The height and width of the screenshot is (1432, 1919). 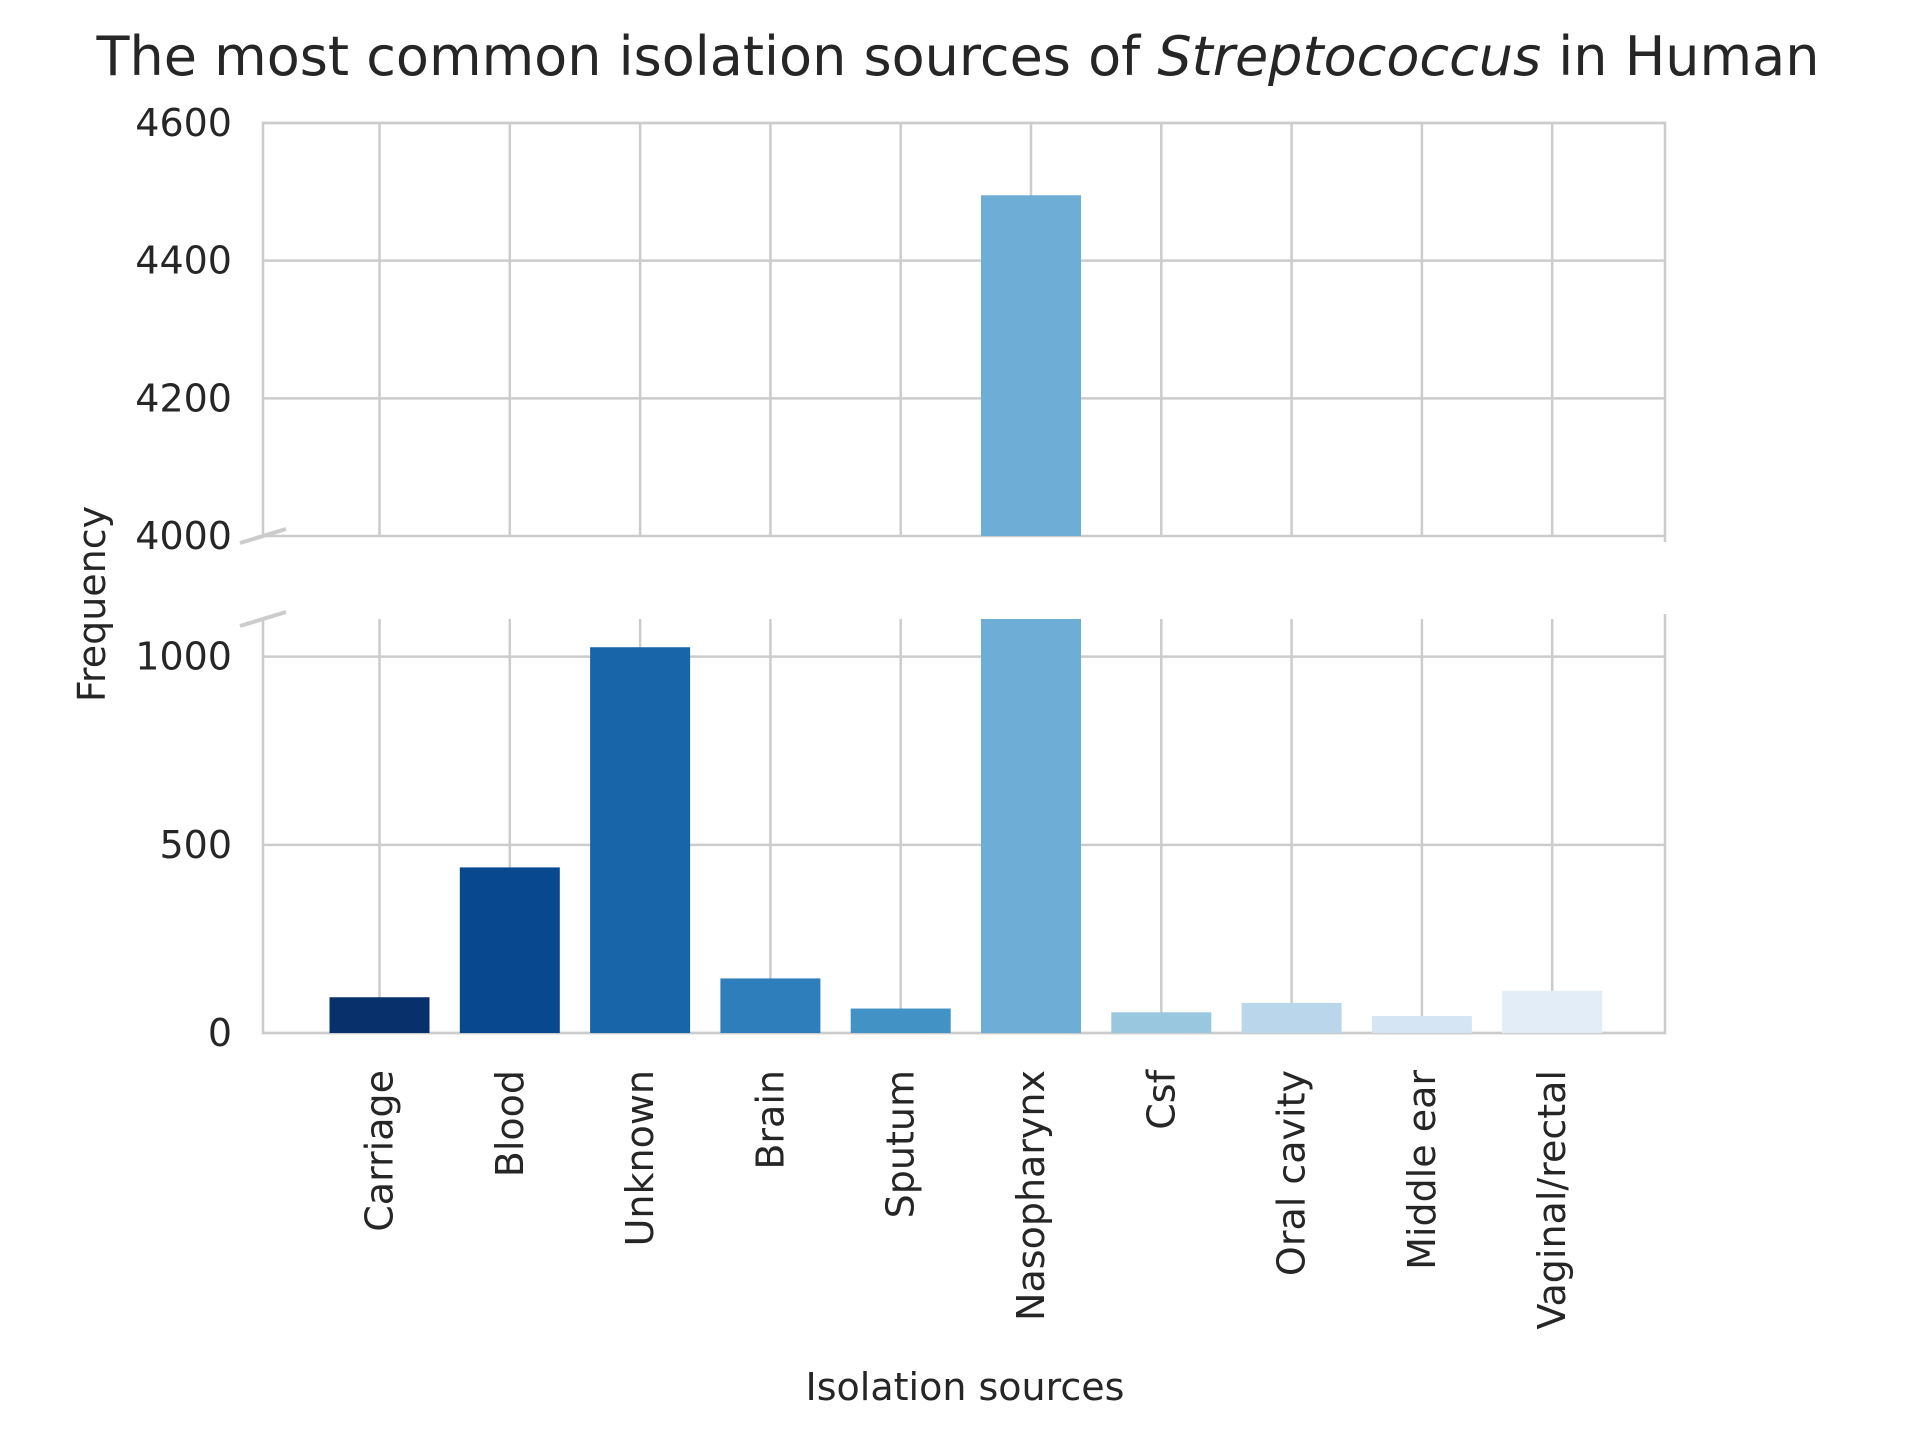 I want to click on title-part: The most common isolation sources of, so click(x=627, y=56).